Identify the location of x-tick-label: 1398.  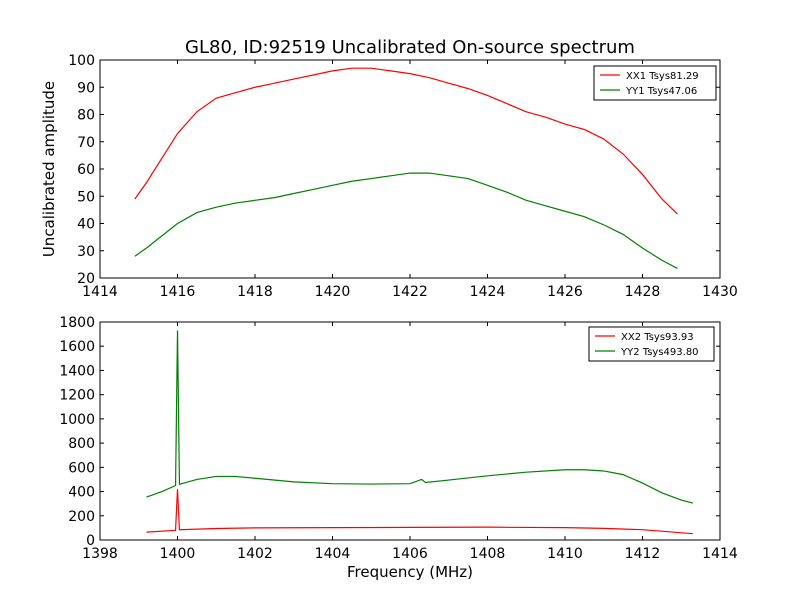
(100, 554).